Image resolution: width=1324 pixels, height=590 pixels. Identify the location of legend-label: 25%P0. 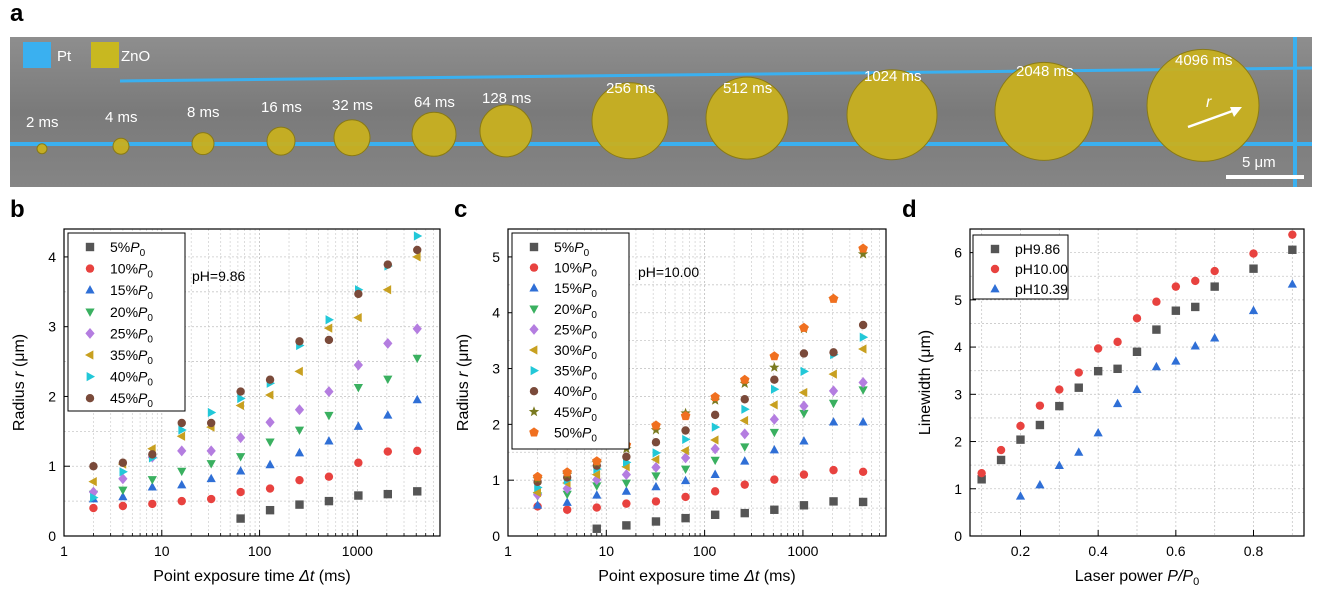
(575, 331).